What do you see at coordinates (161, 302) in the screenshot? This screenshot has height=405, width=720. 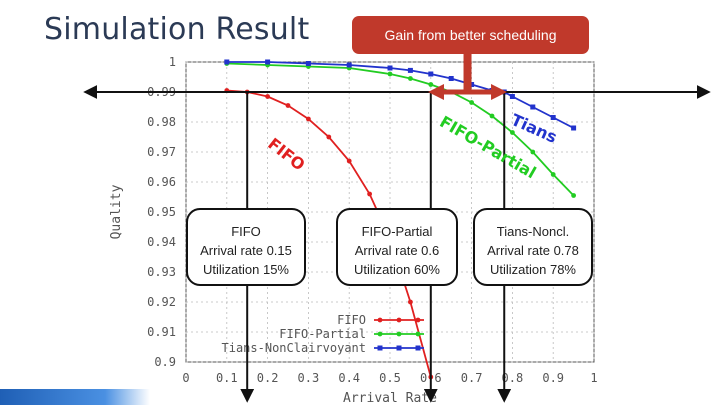 I see `y-tick-label: 0.92` at bounding box center [161, 302].